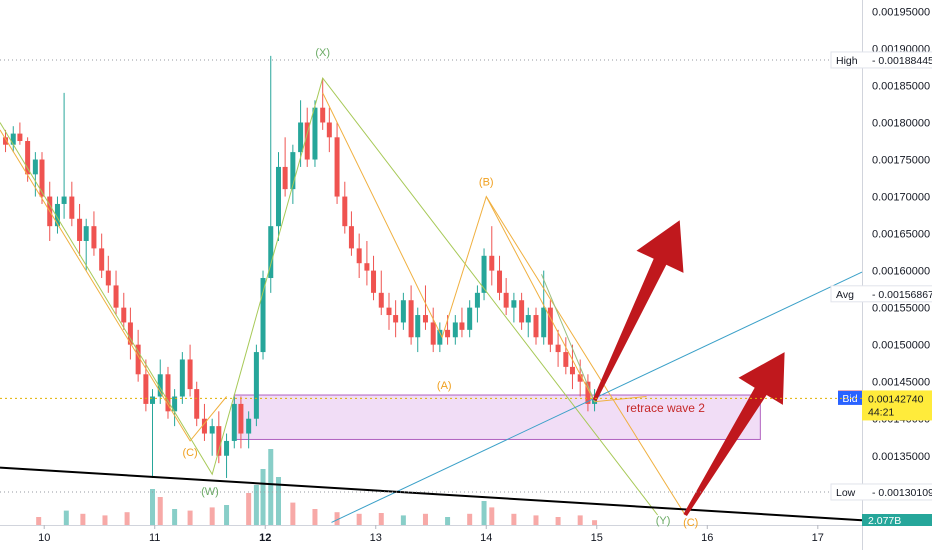 This screenshot has width=932, height=550. I want to click on price-tag-label: Avg, so click(845, 295).